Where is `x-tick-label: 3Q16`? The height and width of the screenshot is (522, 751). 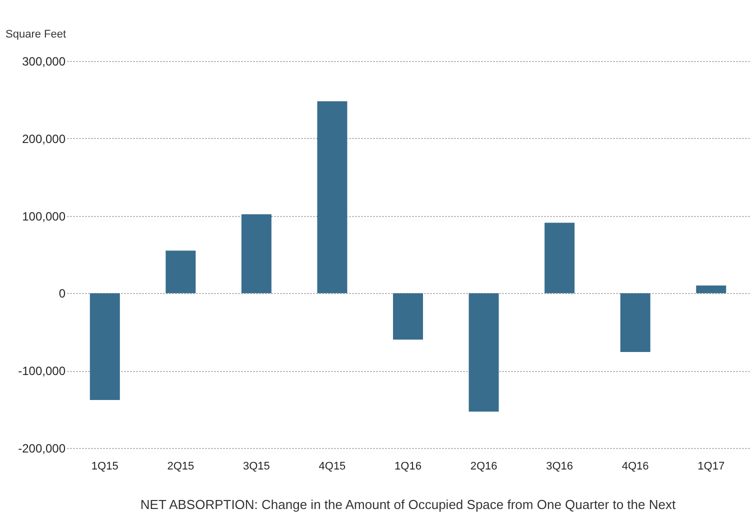 x-tick-label: 3Q16 is located at coordinates (560, 466).